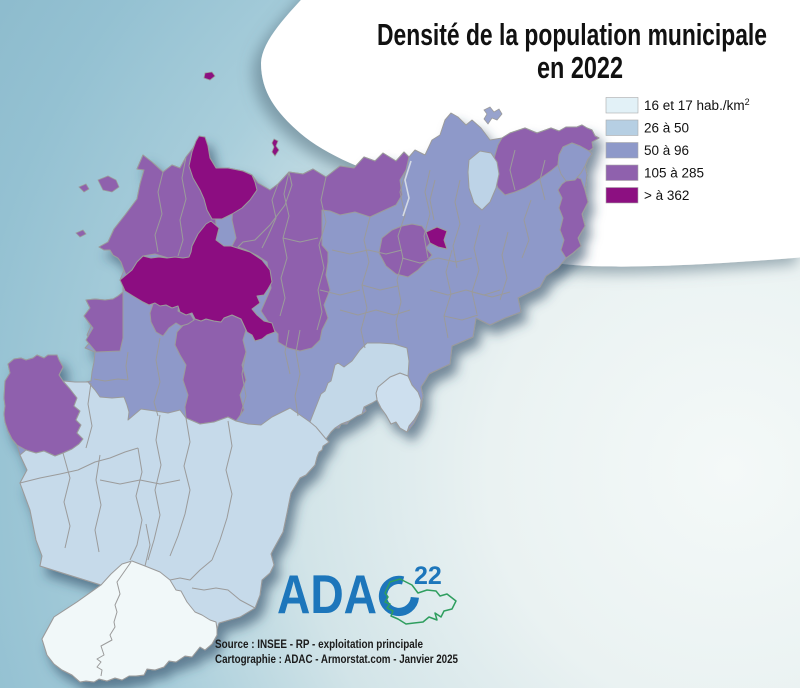 The image size is (800, 688). I want to click on svg-text: > à 362, so click(666, 195).